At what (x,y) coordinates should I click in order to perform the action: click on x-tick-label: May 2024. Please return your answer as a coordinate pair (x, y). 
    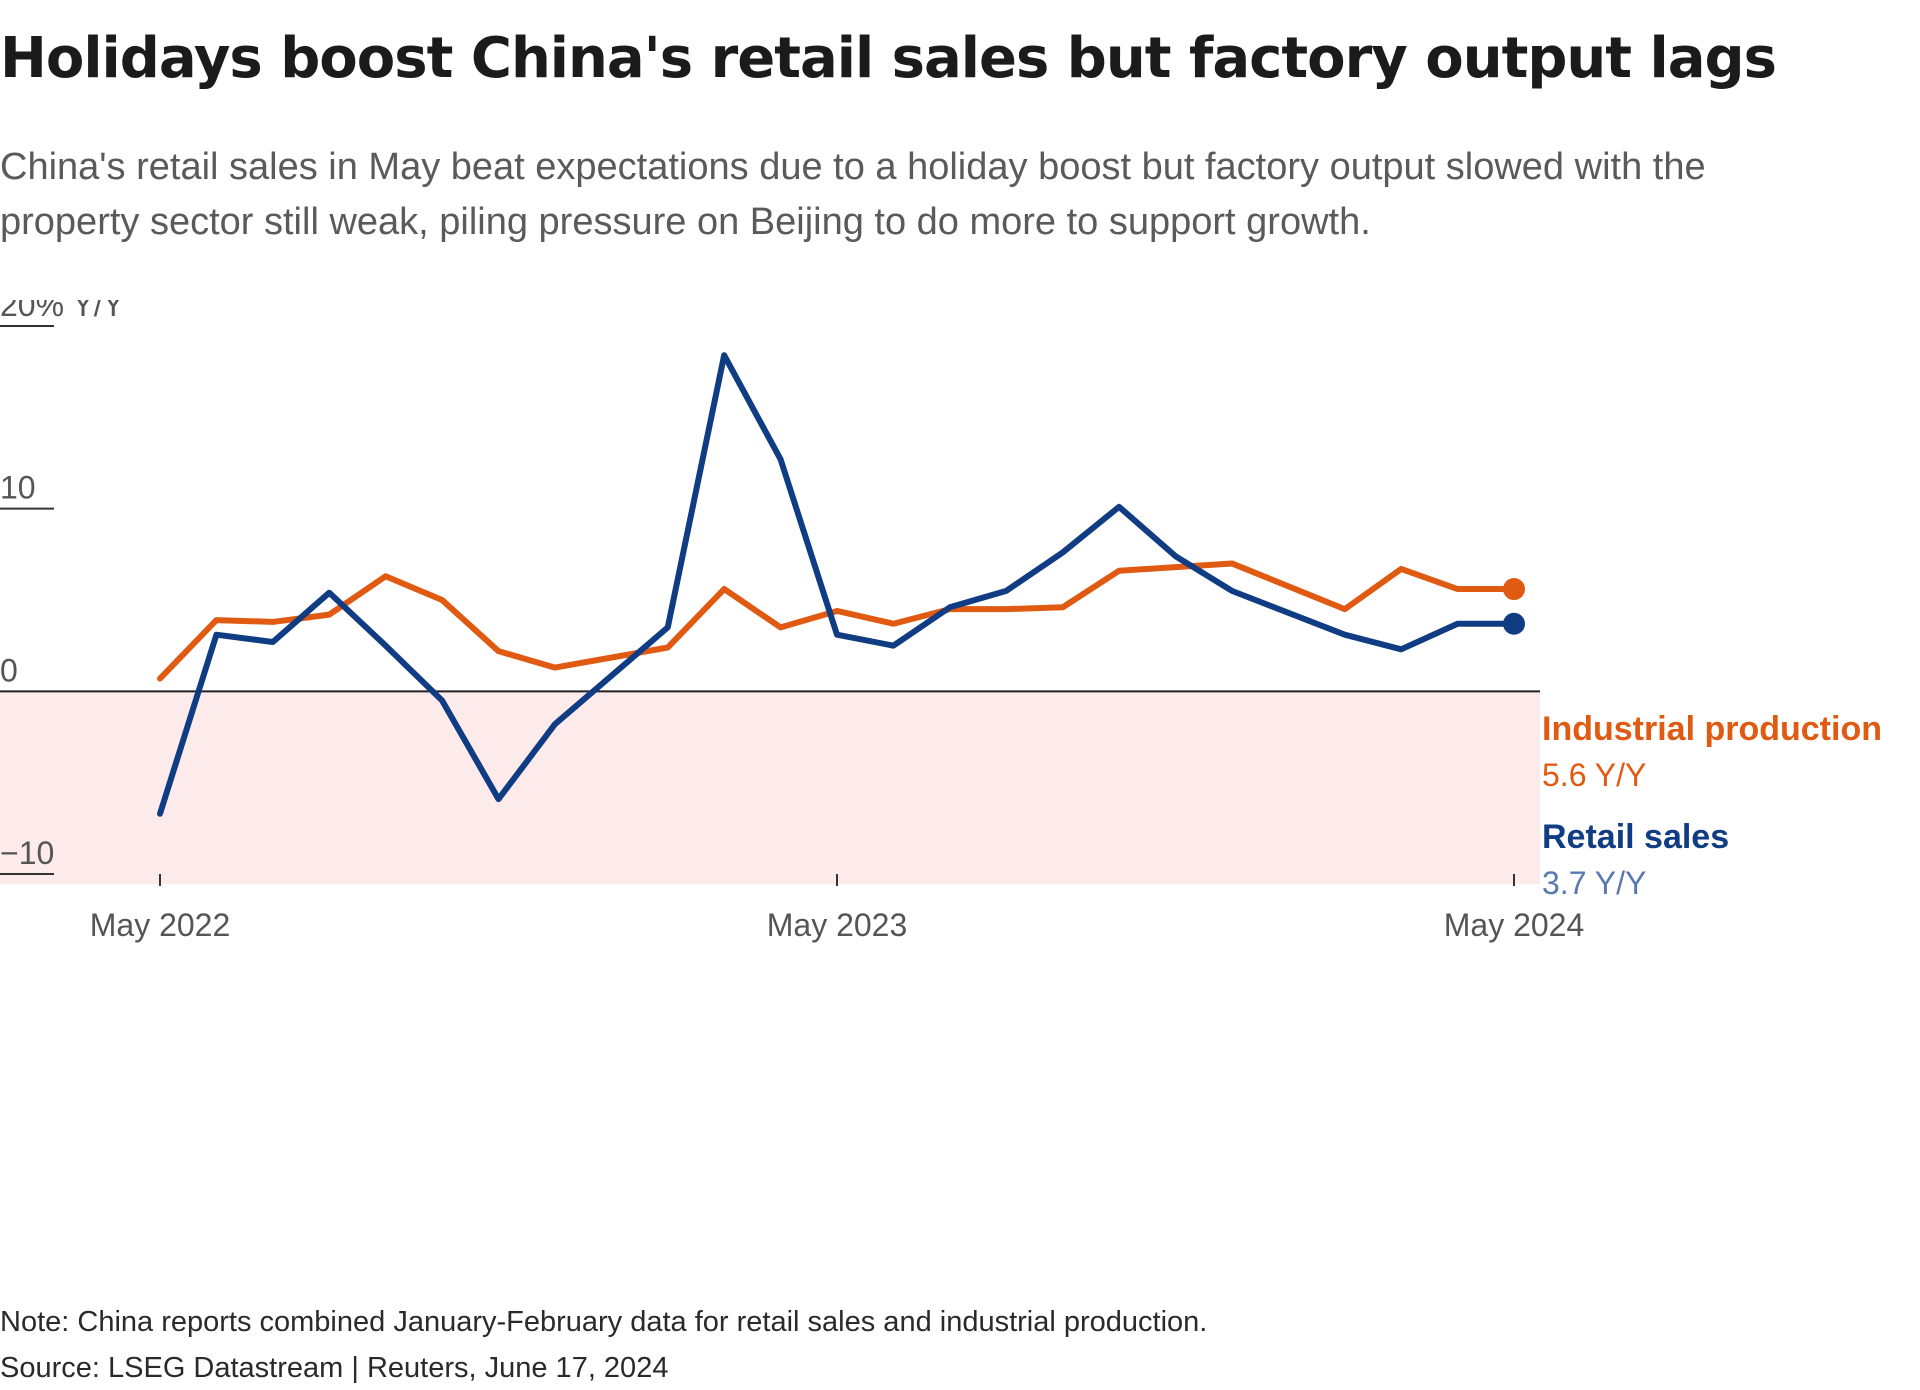
    Looking at the image, I should click on (1514, 925).